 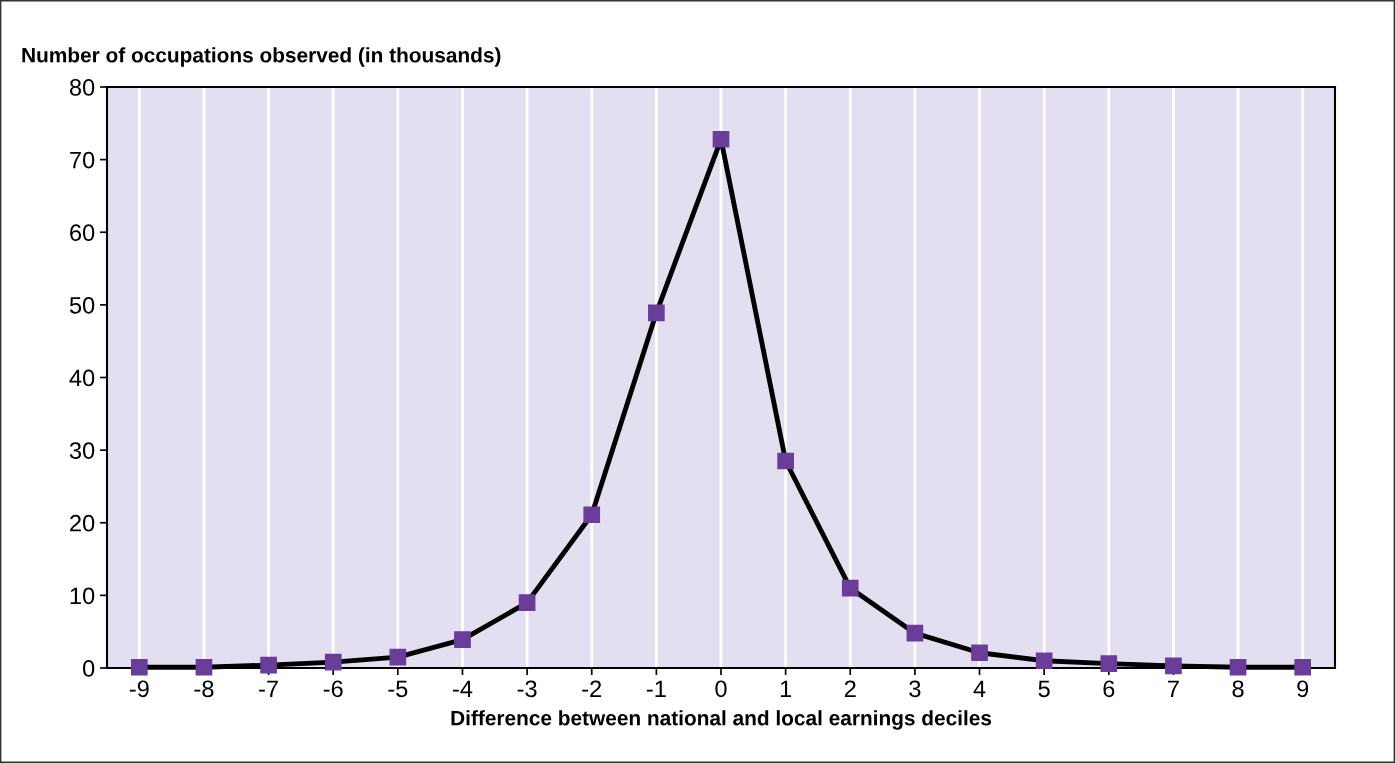 I want to click on x-tick-label: 3, so click(x=915, y=689).